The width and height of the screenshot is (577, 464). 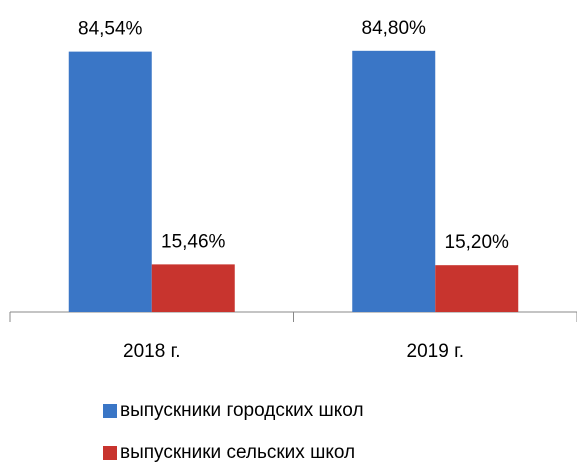 What do you see at coordinates (435, 351) in the screenshot?
I see `x-tick-label: 2019 г.` at bounding box center [435, 351].